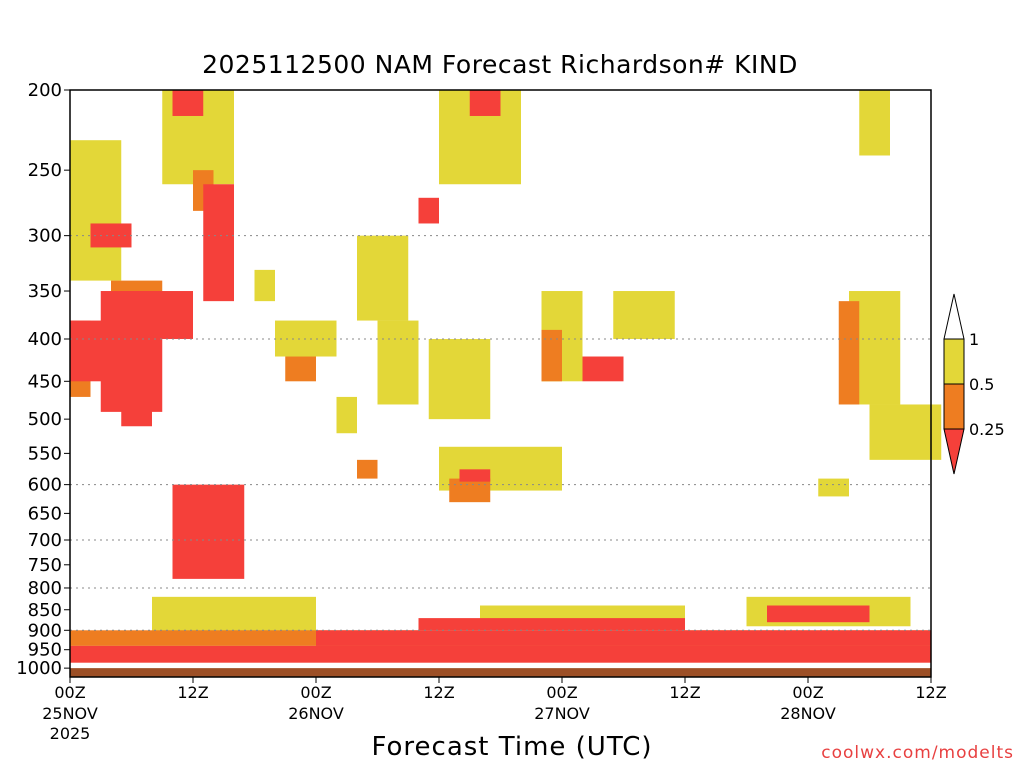  What do you see at coordinates (45, 453) in the screenshot?
I see `y-tick-label-550: 550` at bounding box center [45, 453].